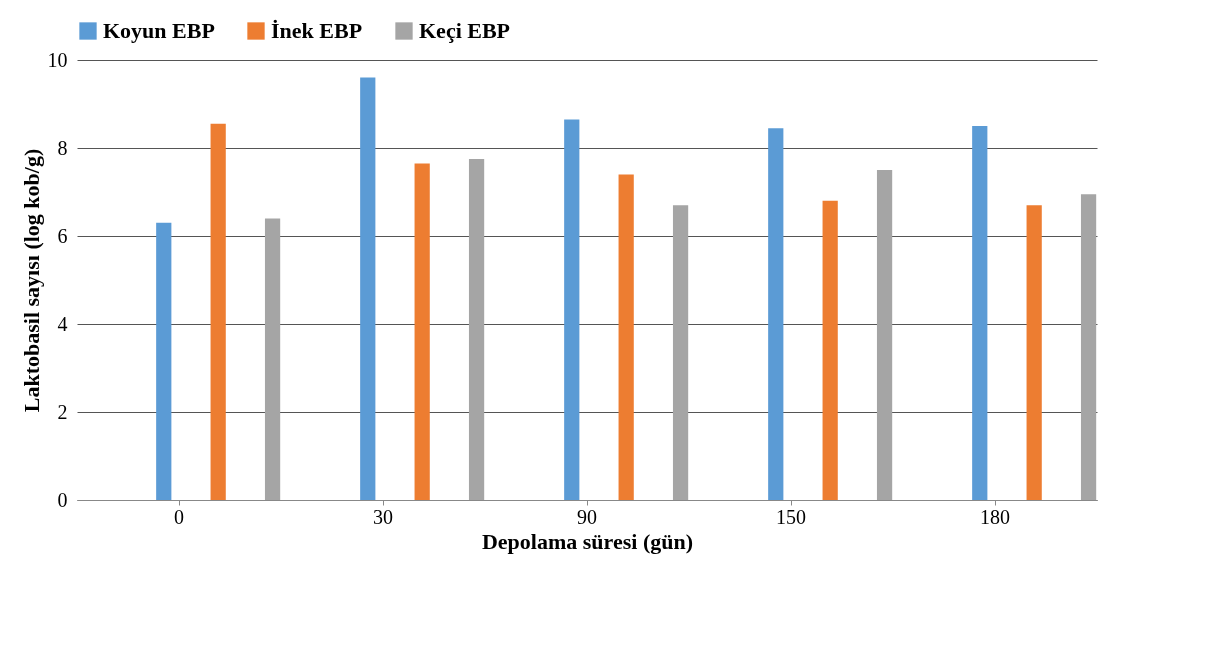 This screenshot has height=646, width=1213. What do you see at coordinates (57, 59) in the screenshot?
I see `y-tick-label: 10` at bounding box center [57, 59].